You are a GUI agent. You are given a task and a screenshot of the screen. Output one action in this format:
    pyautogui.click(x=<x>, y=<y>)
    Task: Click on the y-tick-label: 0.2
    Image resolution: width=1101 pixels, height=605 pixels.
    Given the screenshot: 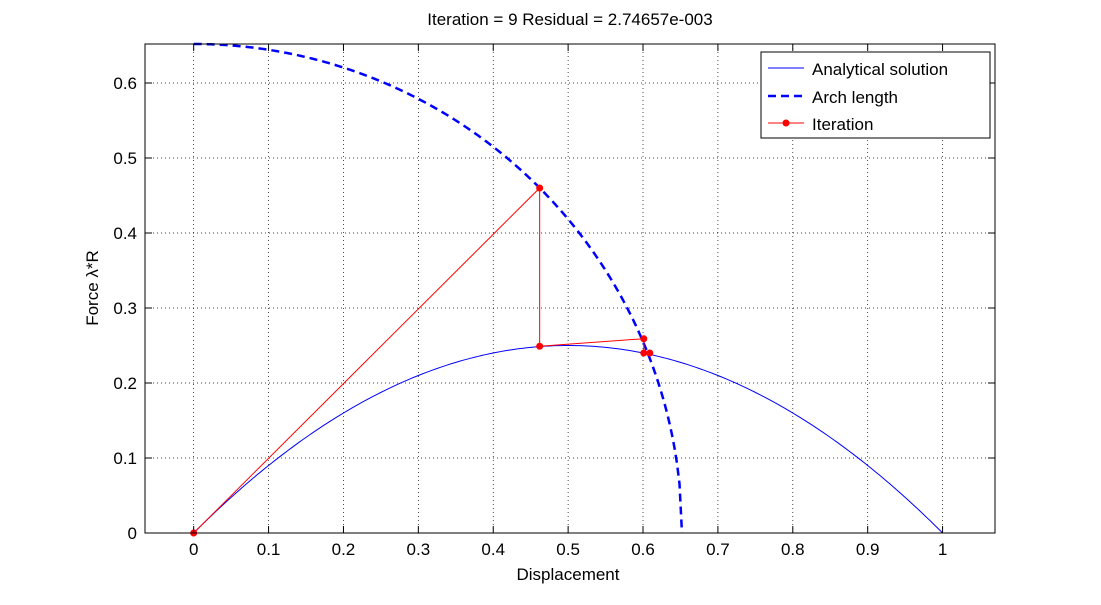 What is the action you would take?
    pyautogui.click(x=125, y=383)
    